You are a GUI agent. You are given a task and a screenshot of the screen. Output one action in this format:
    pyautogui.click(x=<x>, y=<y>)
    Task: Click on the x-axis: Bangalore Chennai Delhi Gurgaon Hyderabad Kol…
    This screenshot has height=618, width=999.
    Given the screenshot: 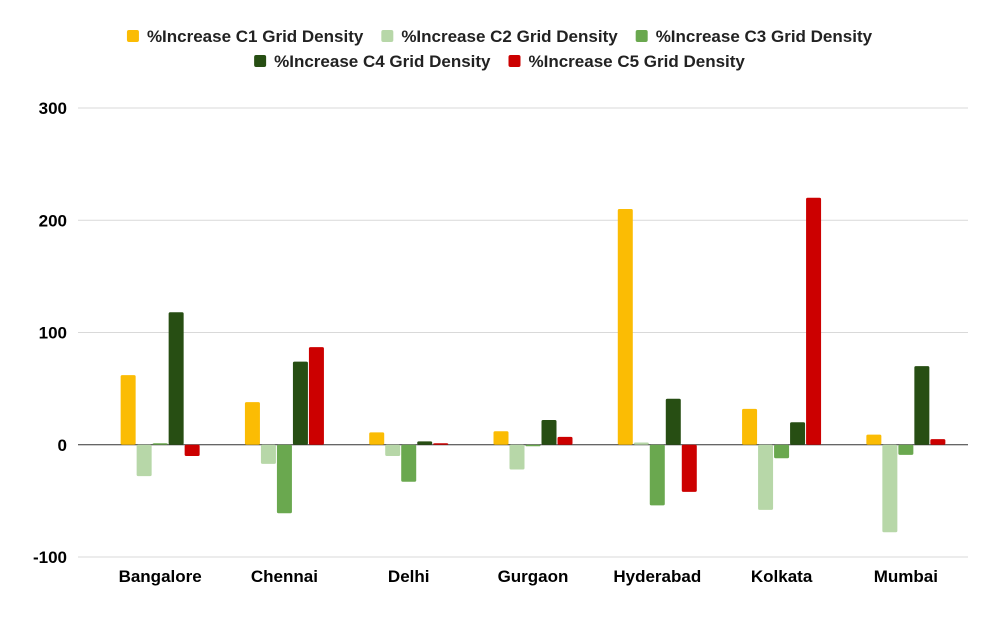 What is the action you would take?
    pyautogui.click(x=528, y=576)
    